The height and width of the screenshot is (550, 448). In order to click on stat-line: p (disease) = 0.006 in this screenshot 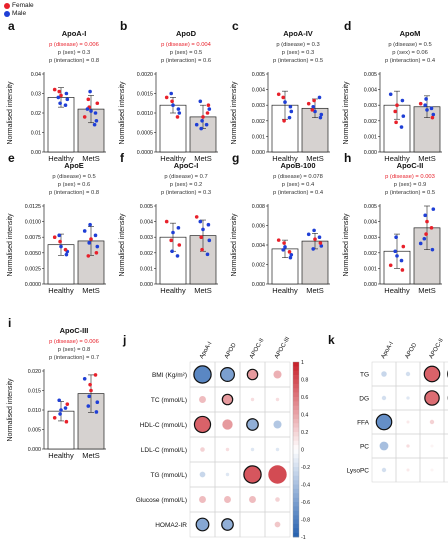, I will do `click(74, 45)`.